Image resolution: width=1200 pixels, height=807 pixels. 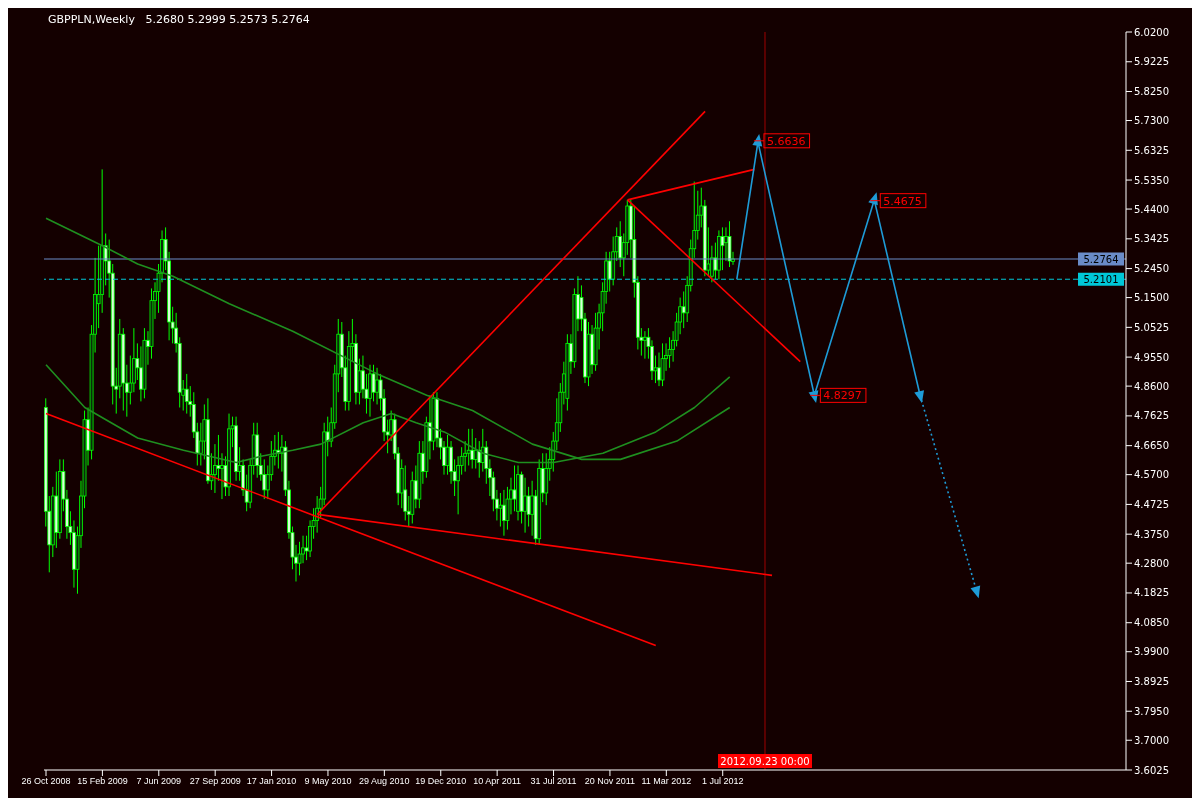 What do you see at coordinates (1151, 209) in the screenshot?
I see `y-tick-label: 5.4400` at bounding box center [1151, 209].